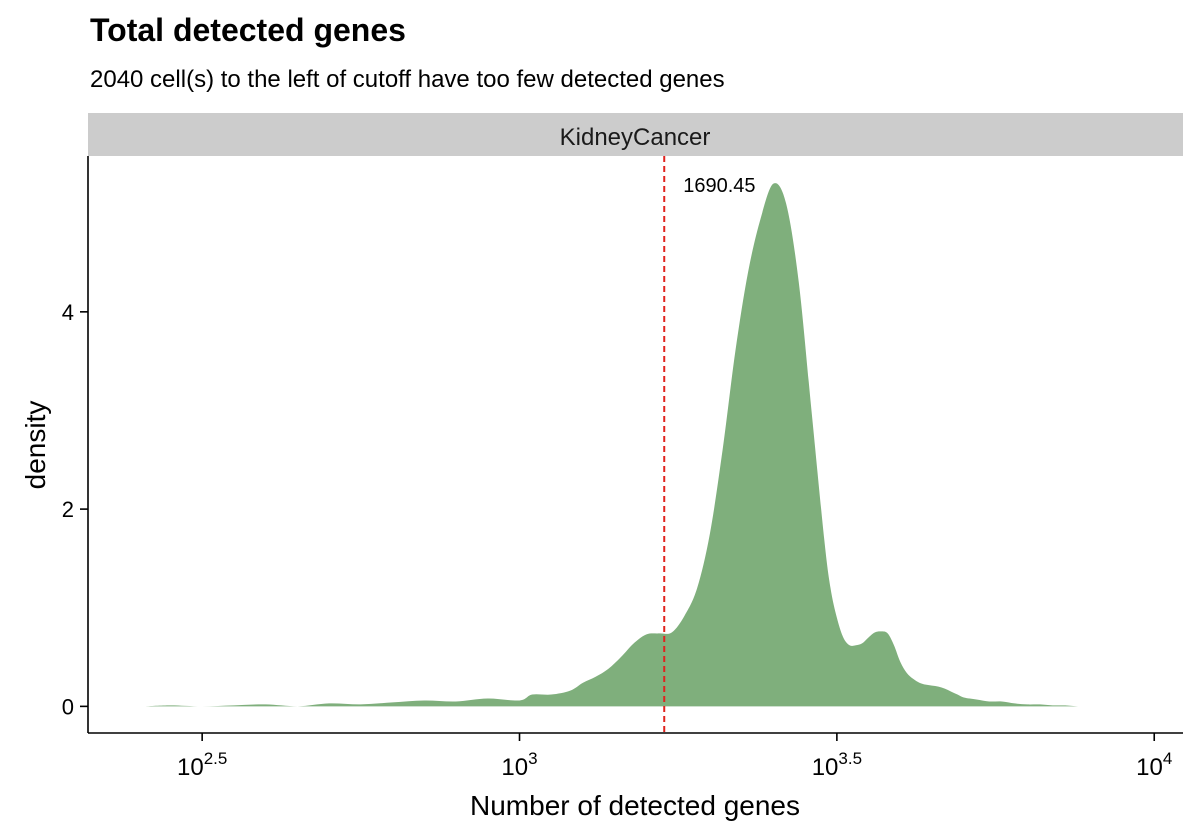  Describe the element at coordinates (202, 765) in the screenshot. I see `x-tick-label: 102.5` at that location.